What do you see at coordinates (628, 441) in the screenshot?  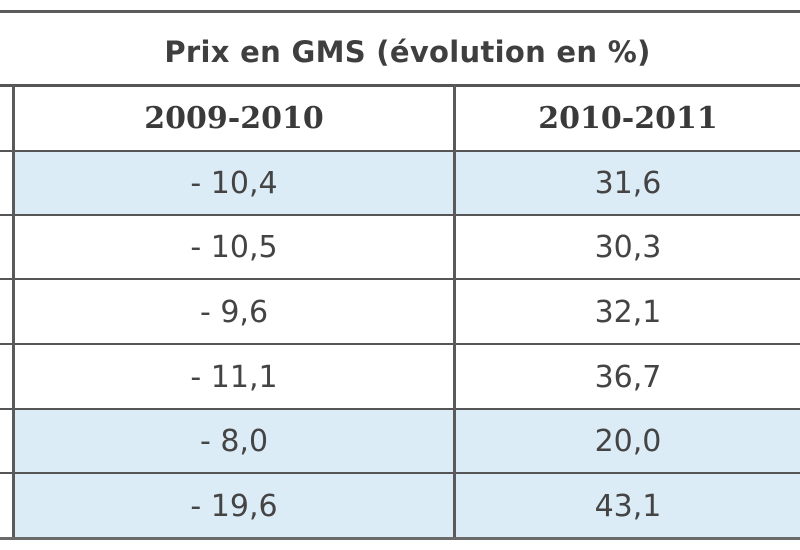 I see `table-cell: 20,0` at bounding box center [628, 441].